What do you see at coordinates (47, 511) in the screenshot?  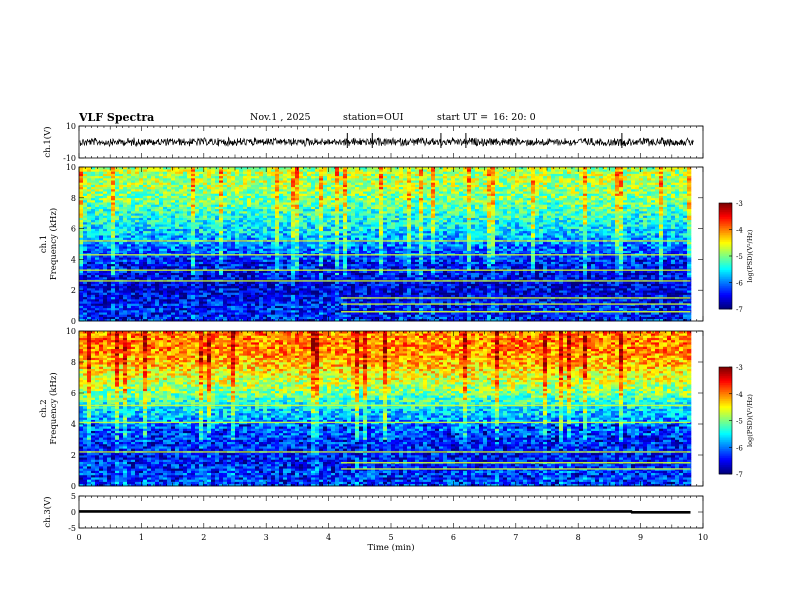 I see `ch3-y-axis-label: ch.3(V)` at bounding box center [47, 511].